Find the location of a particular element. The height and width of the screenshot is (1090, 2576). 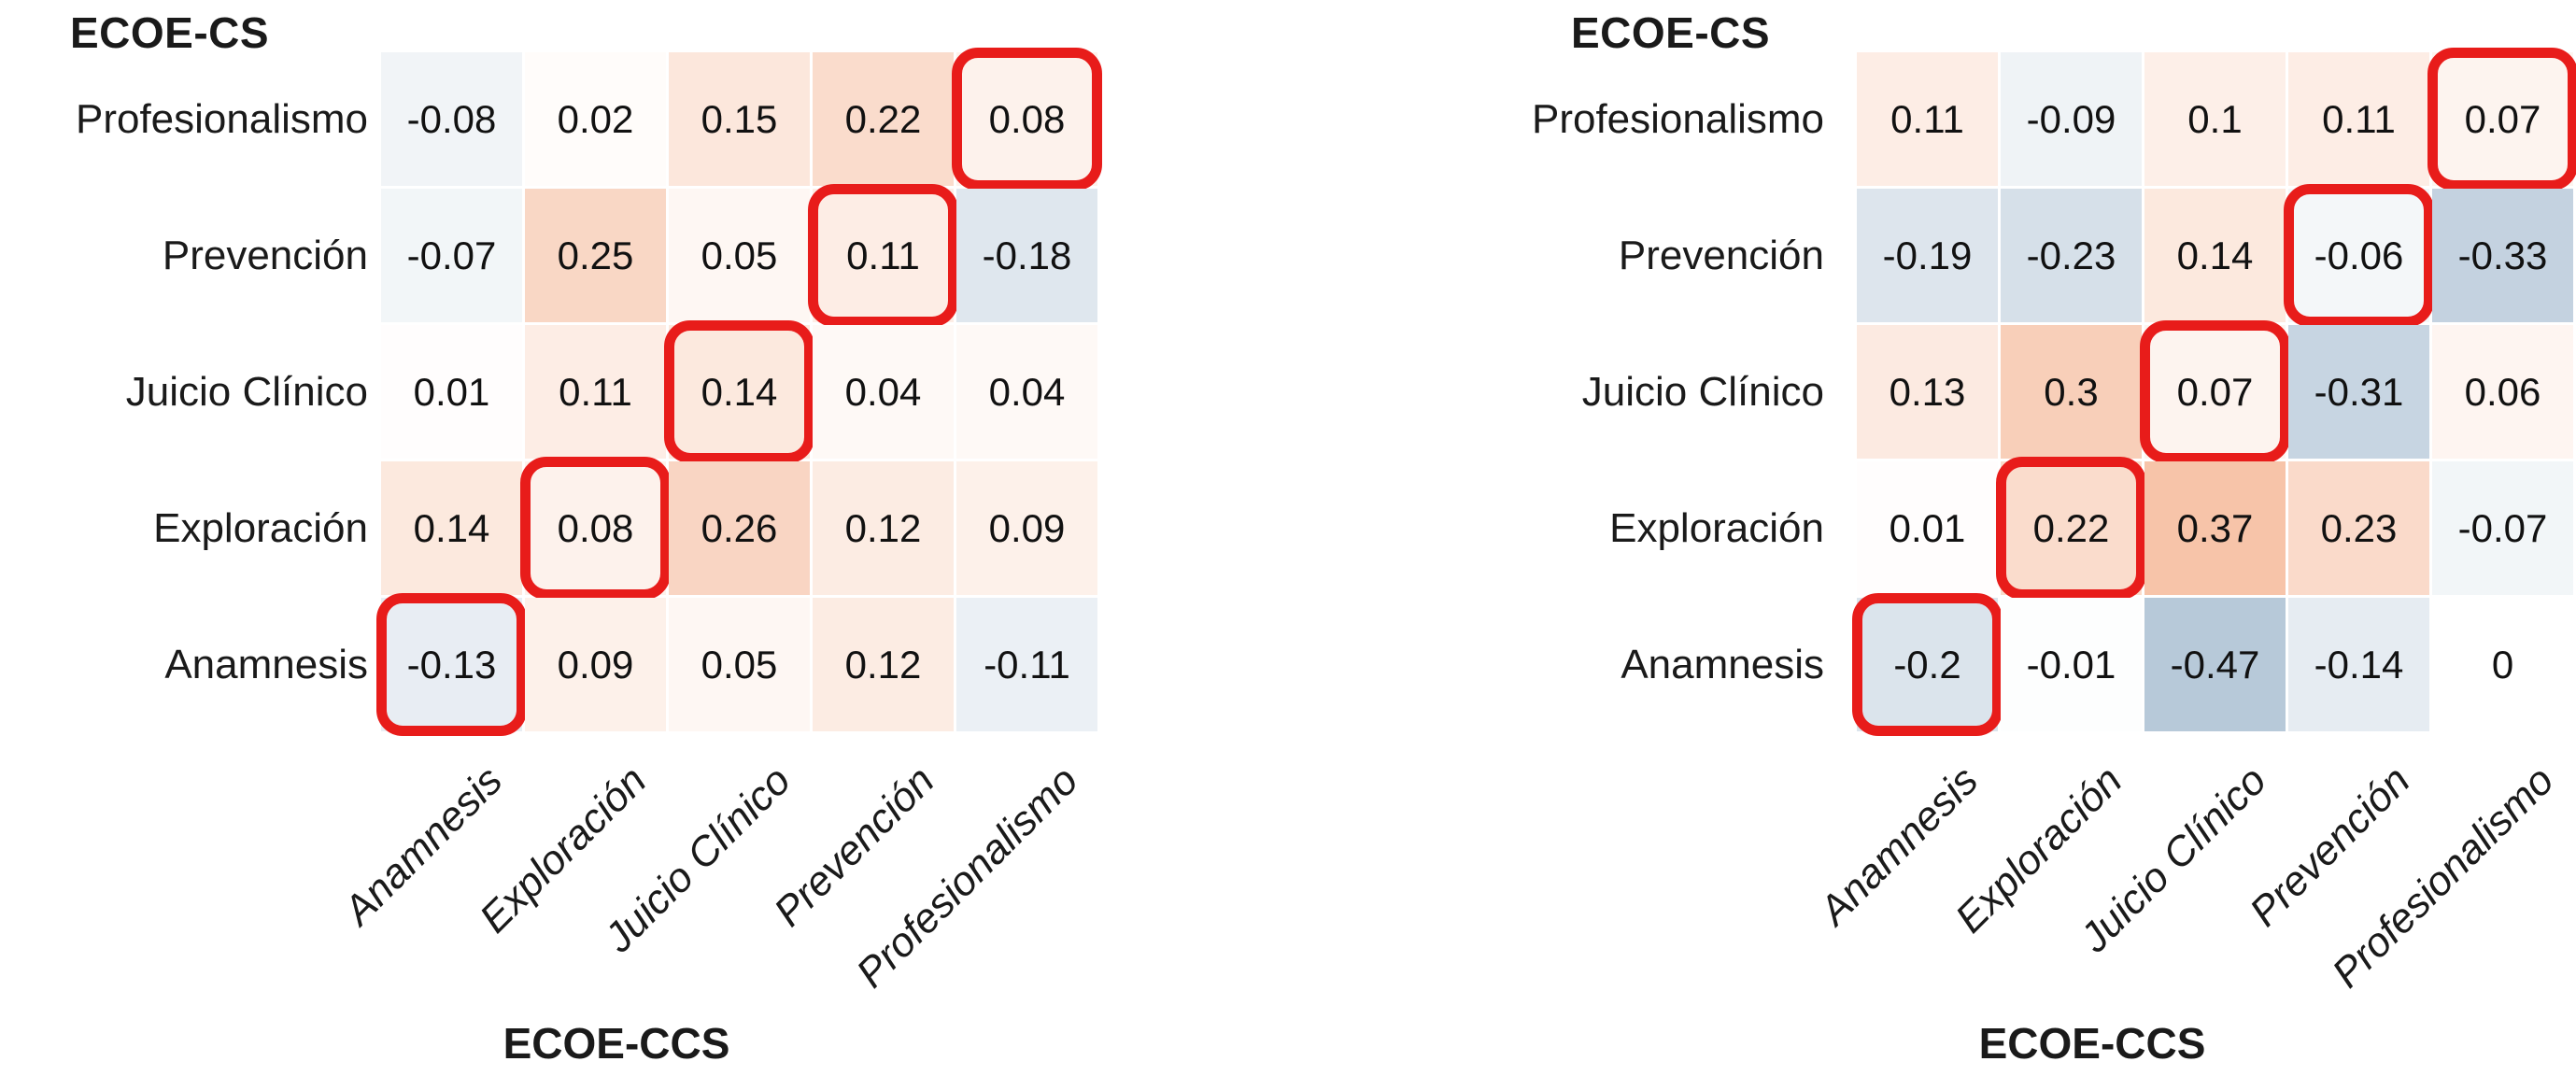

cell-value: -0.01 is located at coordinates (2071, 665).